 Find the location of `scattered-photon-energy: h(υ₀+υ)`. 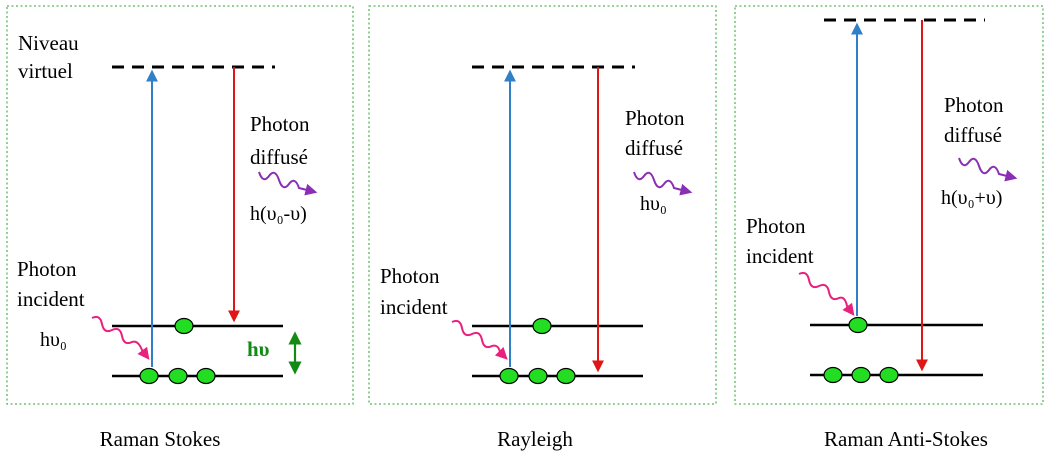

scattered-photon-energy: h(υ₀+υ) is located at coordinates (971, 198).